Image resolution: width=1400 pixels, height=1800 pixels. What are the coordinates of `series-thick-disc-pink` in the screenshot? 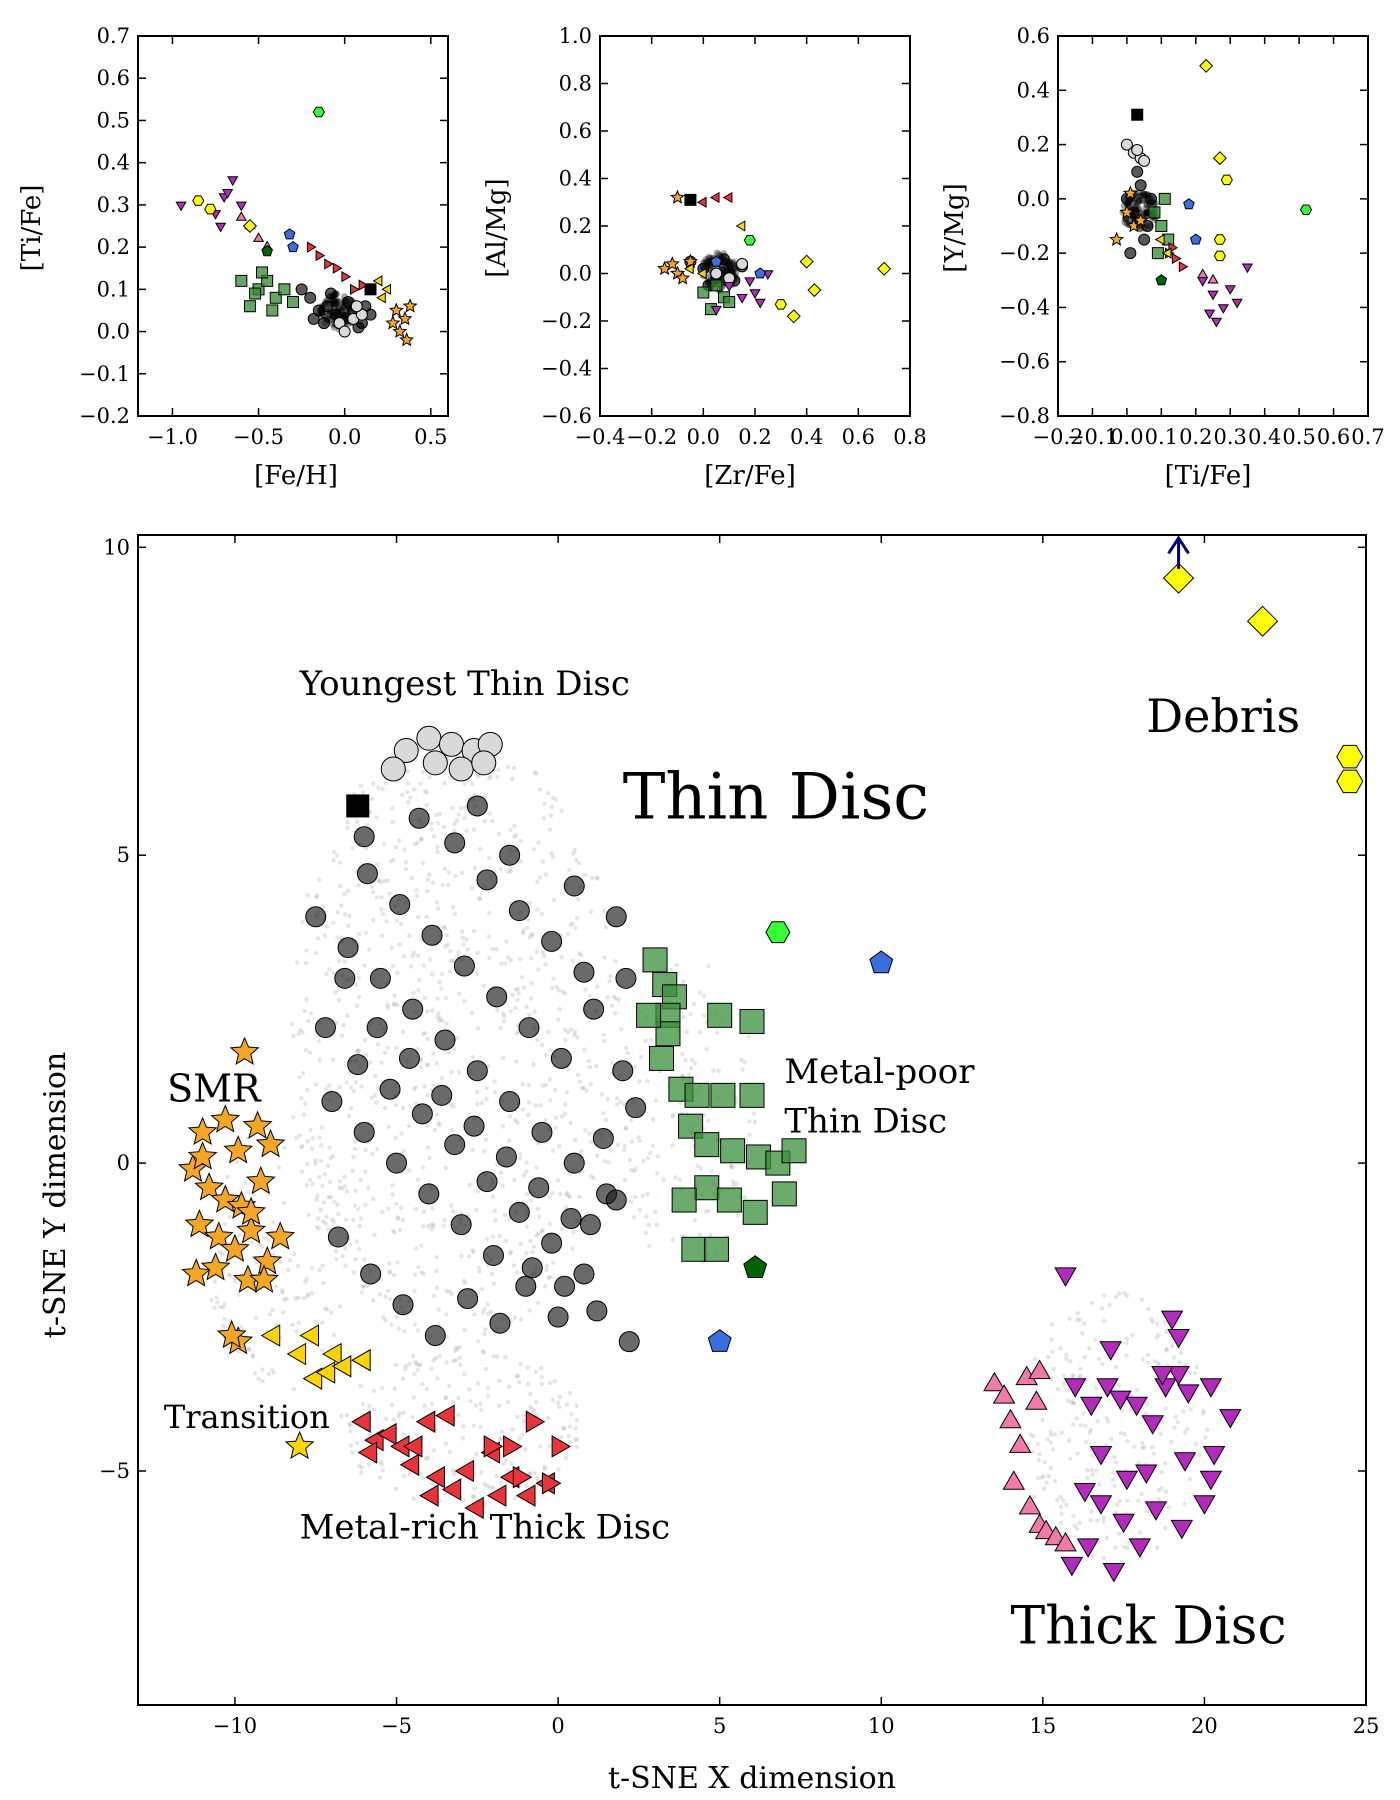 It's located at (254, 231).